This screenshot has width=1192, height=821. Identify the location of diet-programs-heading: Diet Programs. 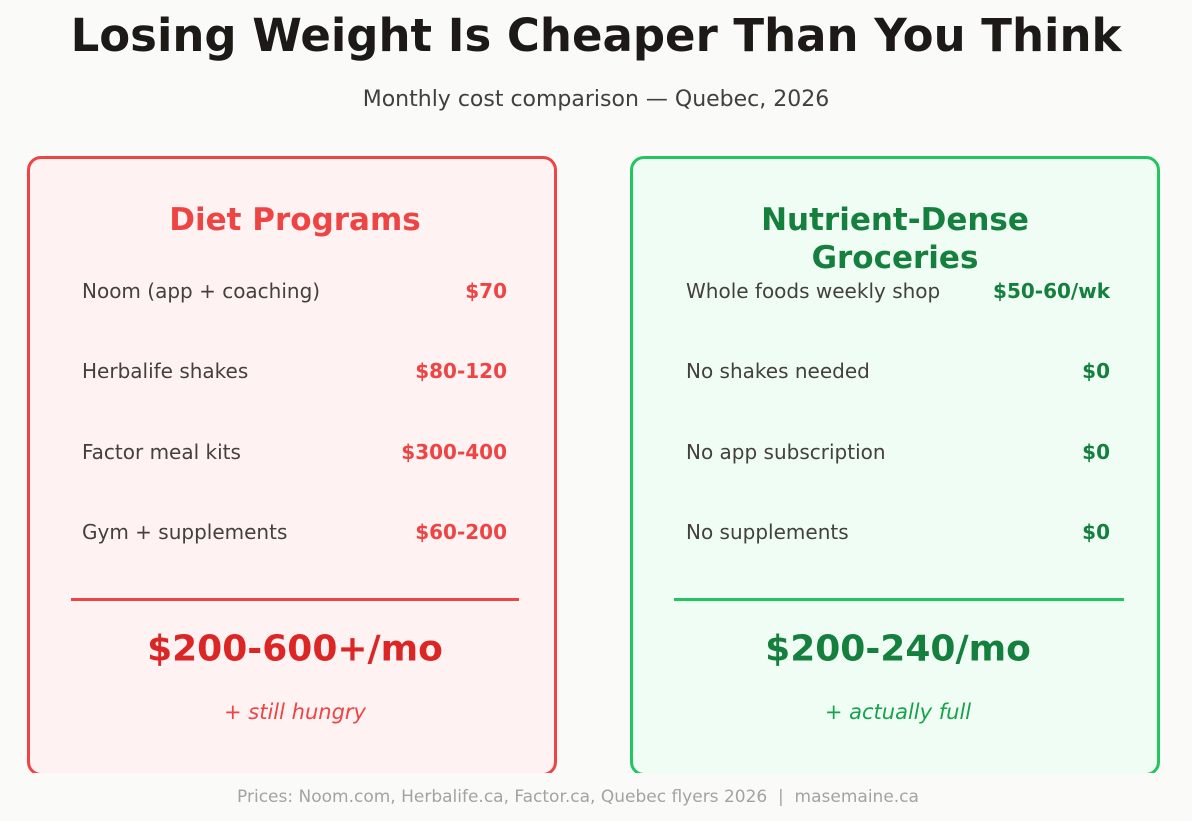
(295, 220).